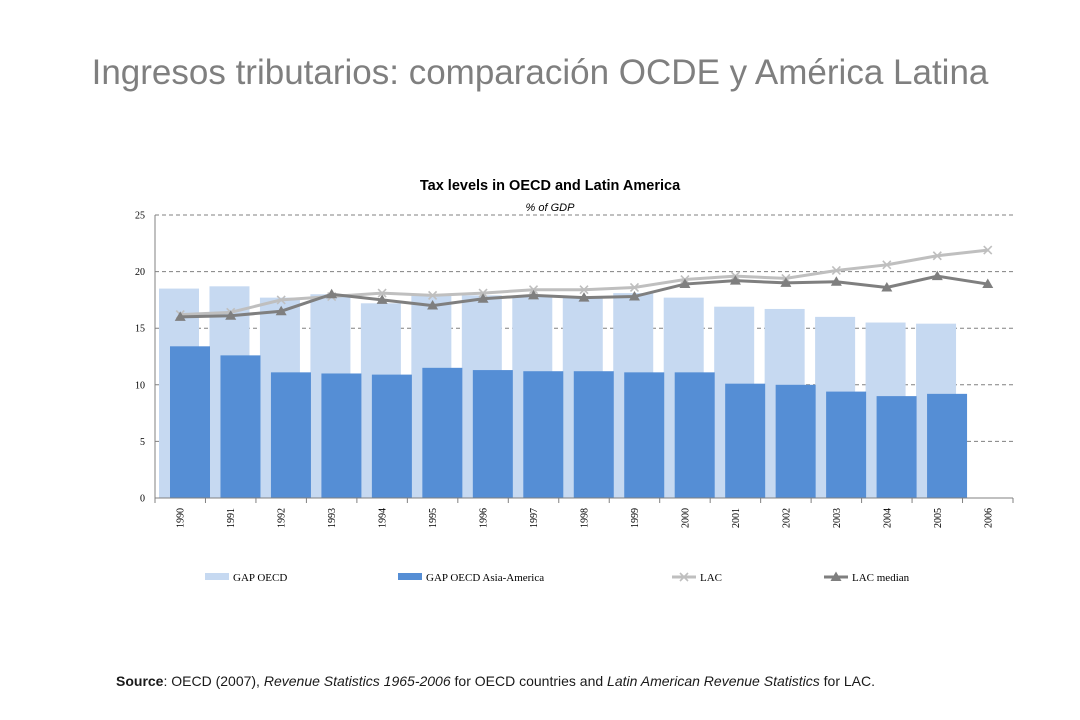 The height and width of the screenshot is (720, 1080). Describe the element at coordinates (213, 681) in the screenshot. I see `source-text-1: : OECD (2007),` at that location.